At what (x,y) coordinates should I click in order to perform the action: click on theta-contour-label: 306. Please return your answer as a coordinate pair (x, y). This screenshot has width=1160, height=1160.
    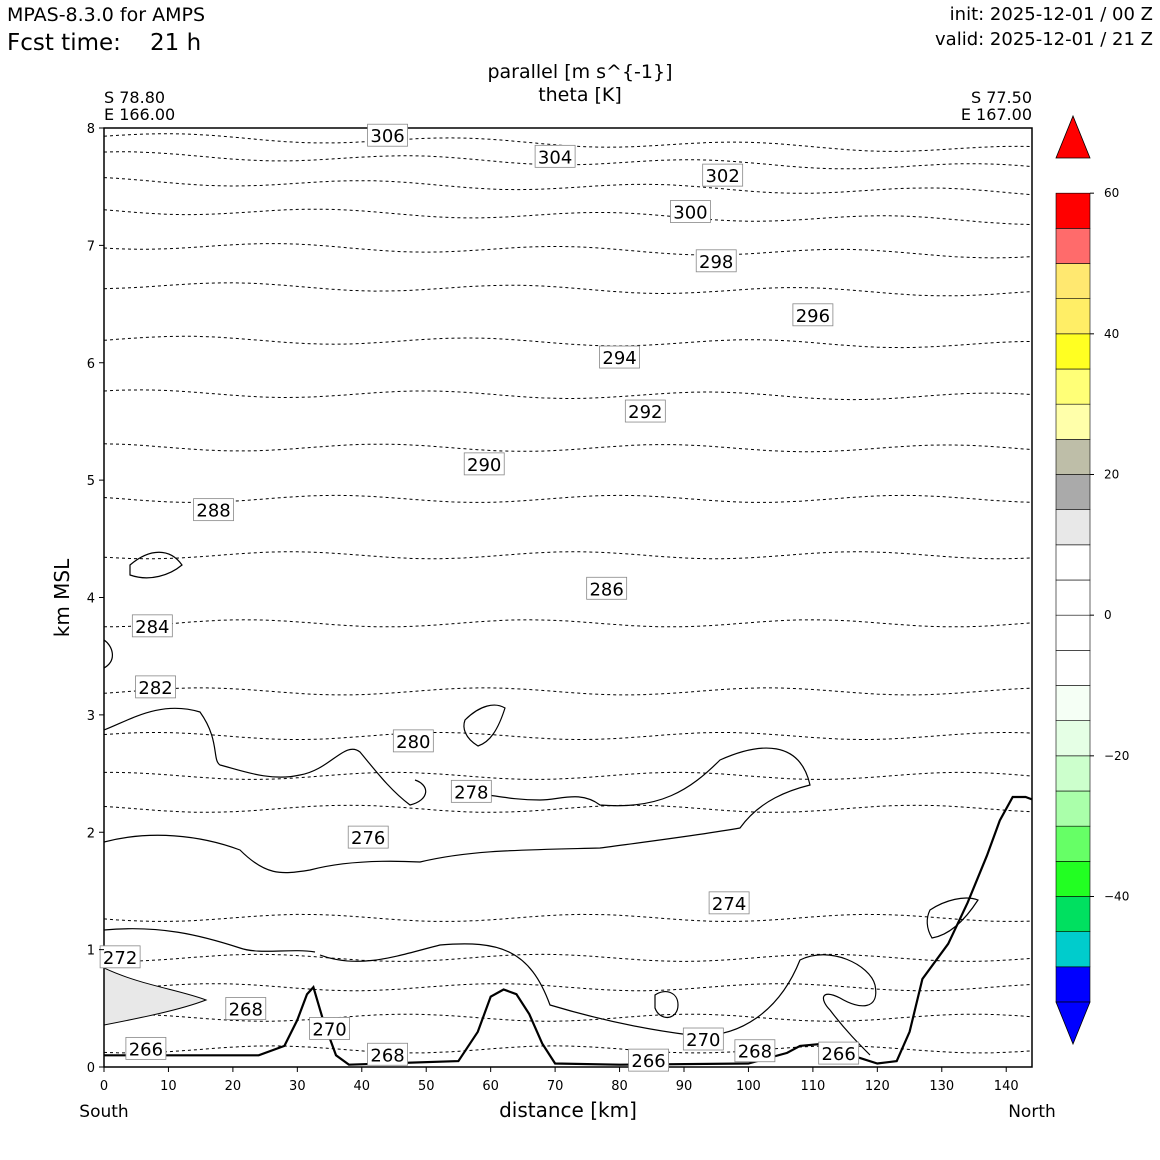
    Looking at the image, I should click on (387, 136).